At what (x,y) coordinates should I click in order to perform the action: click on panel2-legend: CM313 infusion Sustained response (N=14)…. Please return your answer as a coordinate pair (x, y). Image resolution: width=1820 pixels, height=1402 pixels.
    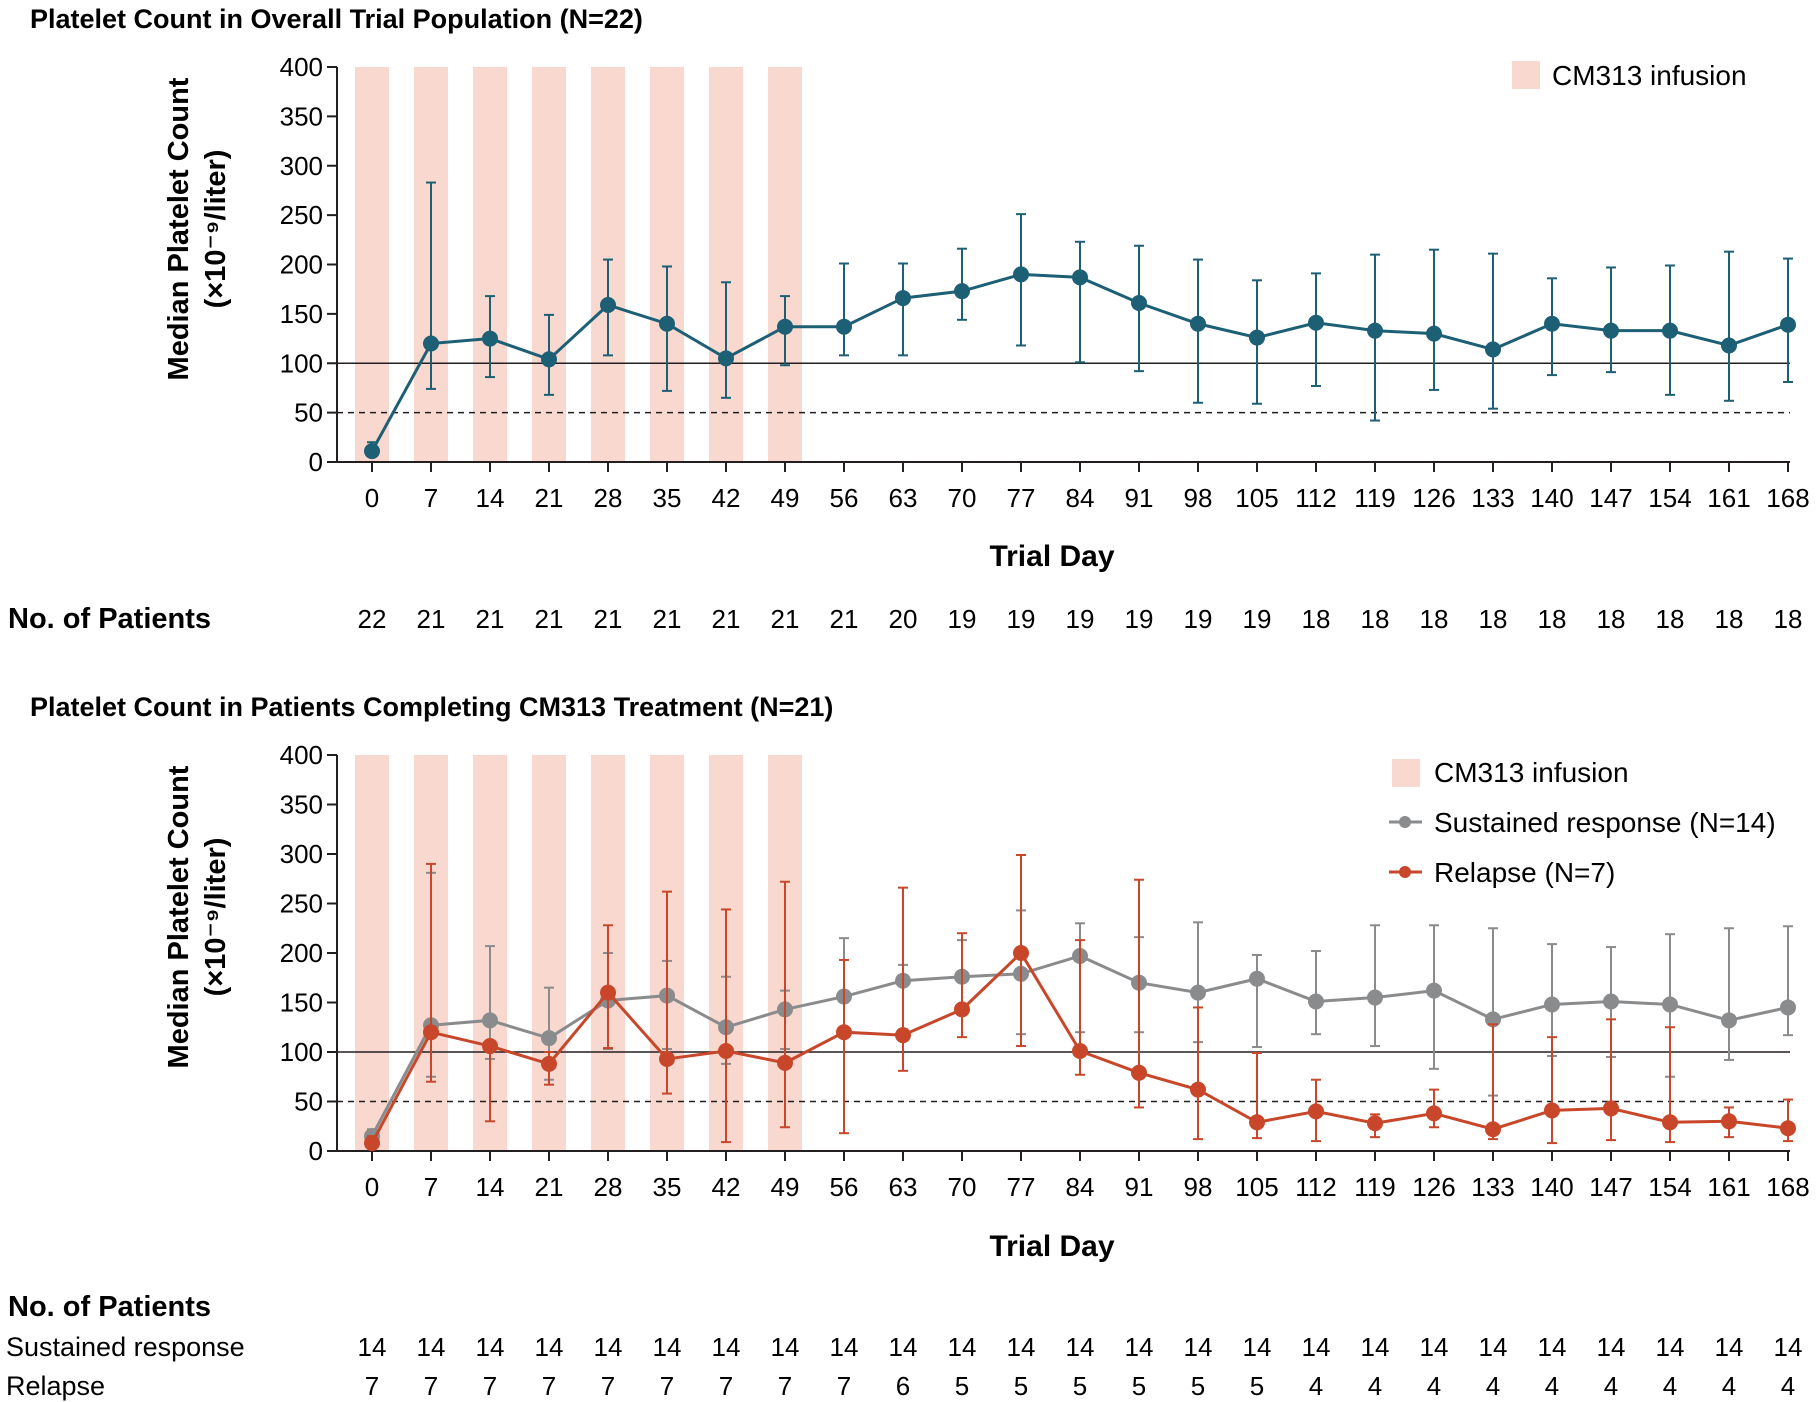
    Looking at the image, I should click on (1582, 822).